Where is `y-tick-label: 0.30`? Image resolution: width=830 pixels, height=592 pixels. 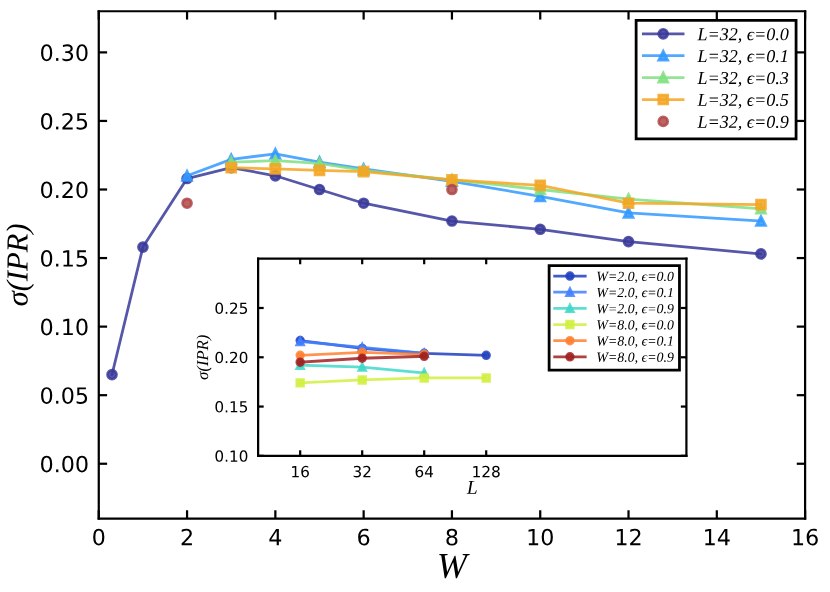 y-tick-label: 0.30 is located at coordinates (64, 53).